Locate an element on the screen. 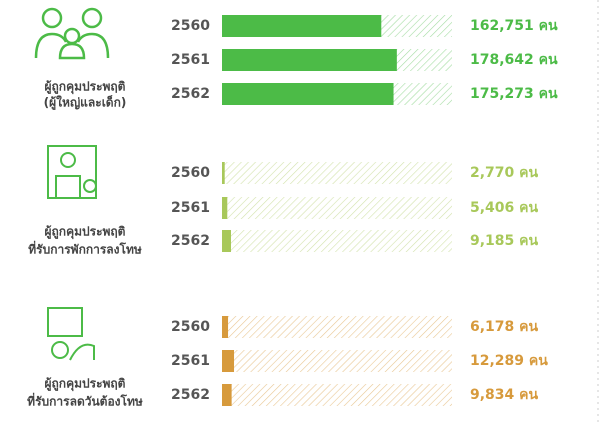 The image size is (604, 425). group-title: ที่รับการลดวันต้องโทษ is located at coordinates (85, 401).